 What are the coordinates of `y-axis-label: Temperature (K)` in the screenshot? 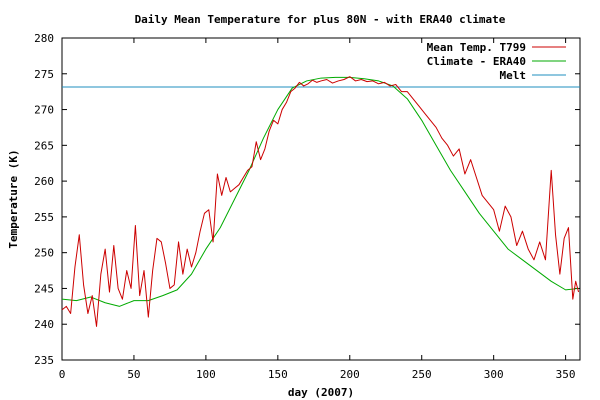 It's located at (13, 198).